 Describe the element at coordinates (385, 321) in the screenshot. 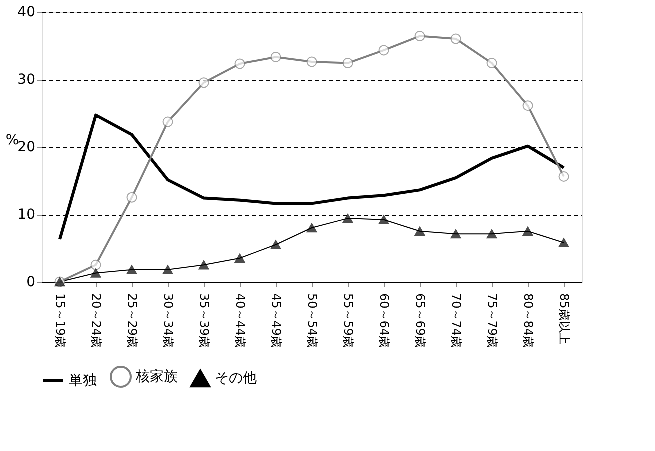

I see `x-tick-label: 60～64歳` at that location.